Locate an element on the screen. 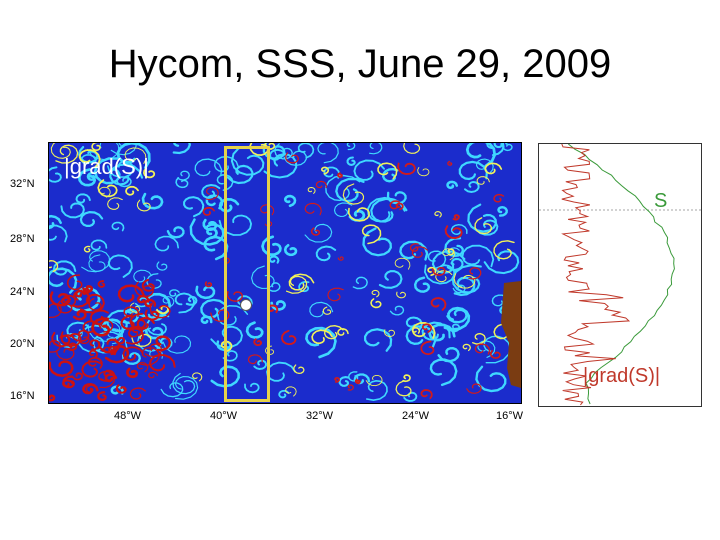  lat-label-28n: 28°N is located at coordinates (22, 239).